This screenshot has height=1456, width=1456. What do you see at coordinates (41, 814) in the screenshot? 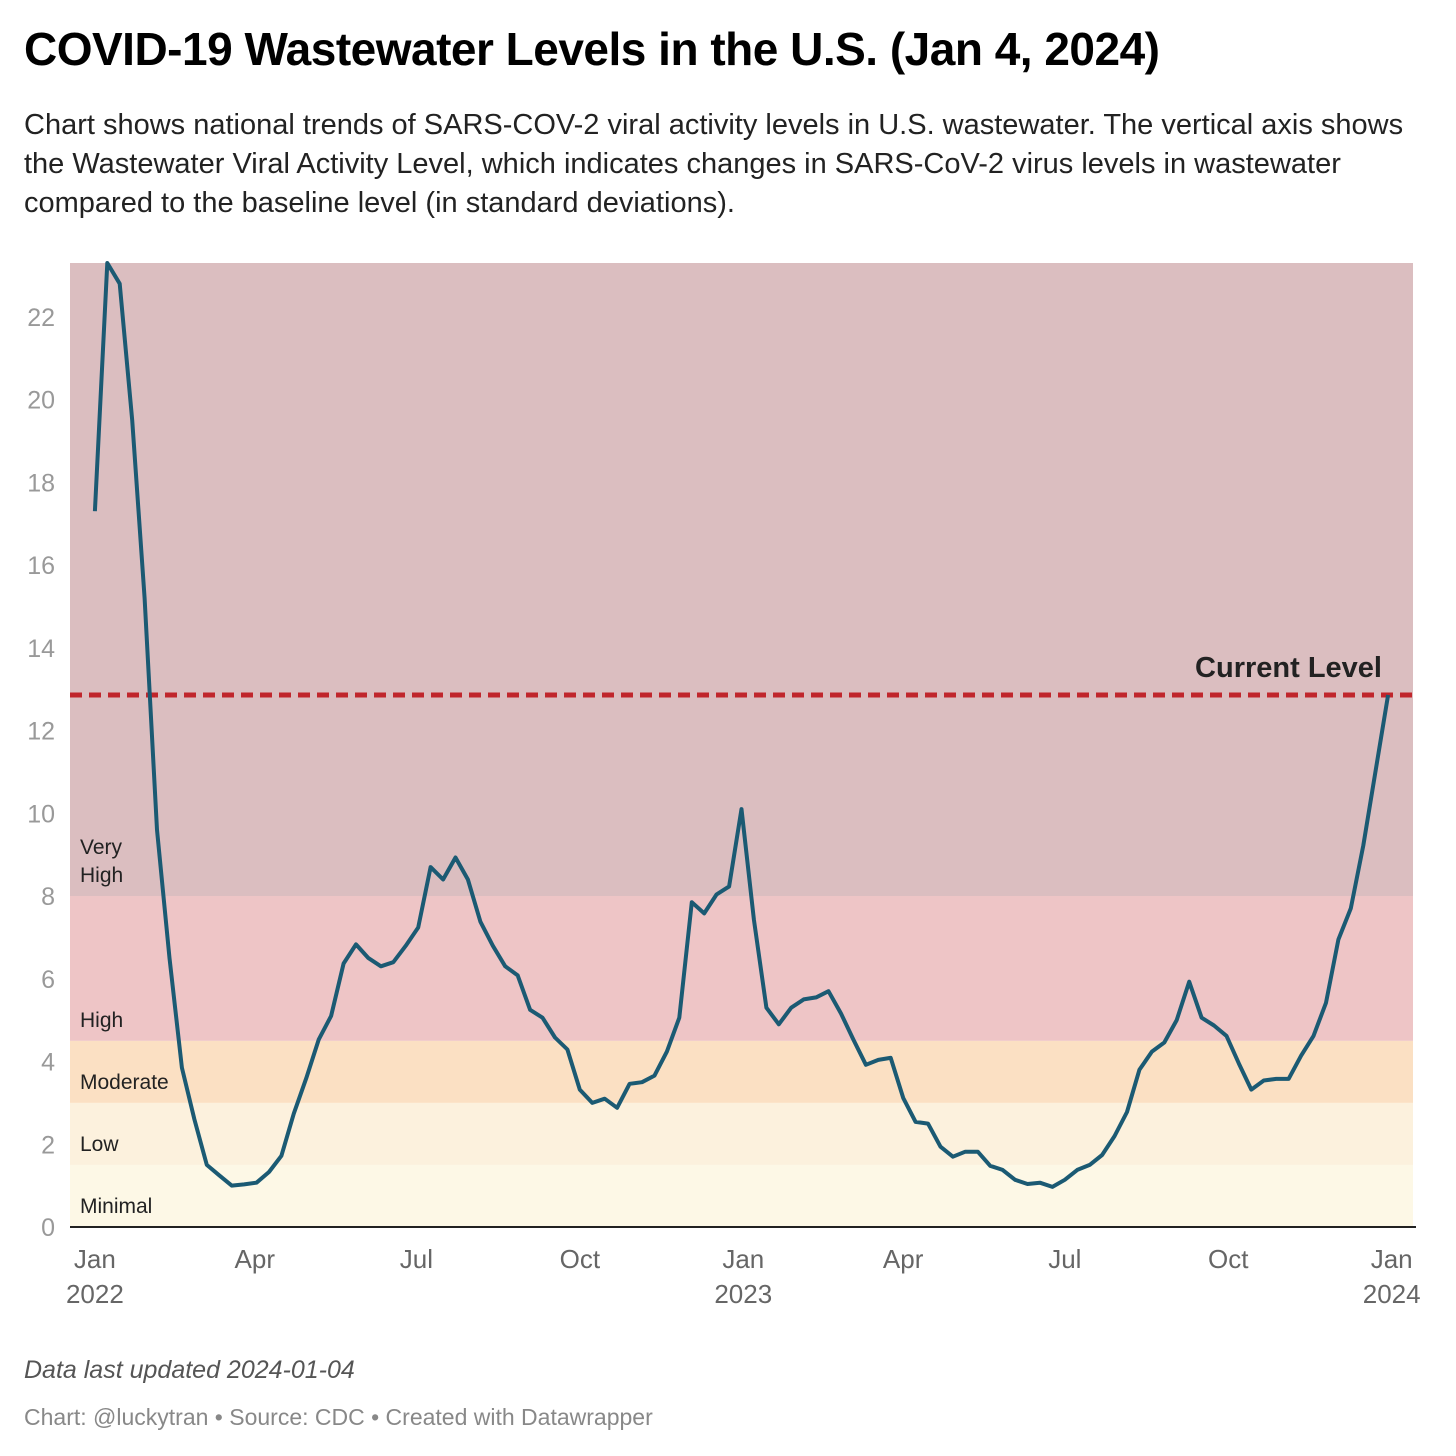
I see `y-tick-label: 10` at bounding box center [41, 814].